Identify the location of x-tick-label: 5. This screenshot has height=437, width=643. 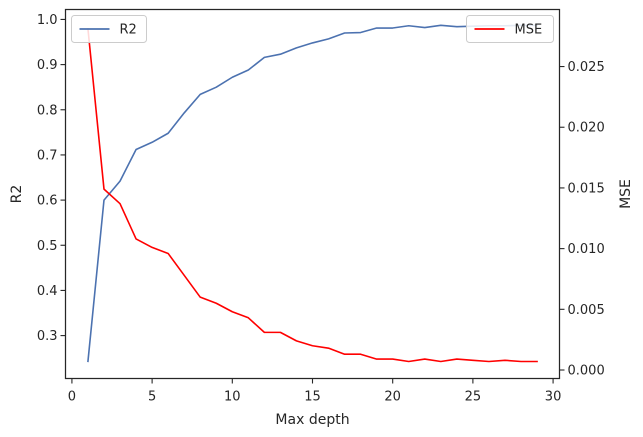
(152, 397).